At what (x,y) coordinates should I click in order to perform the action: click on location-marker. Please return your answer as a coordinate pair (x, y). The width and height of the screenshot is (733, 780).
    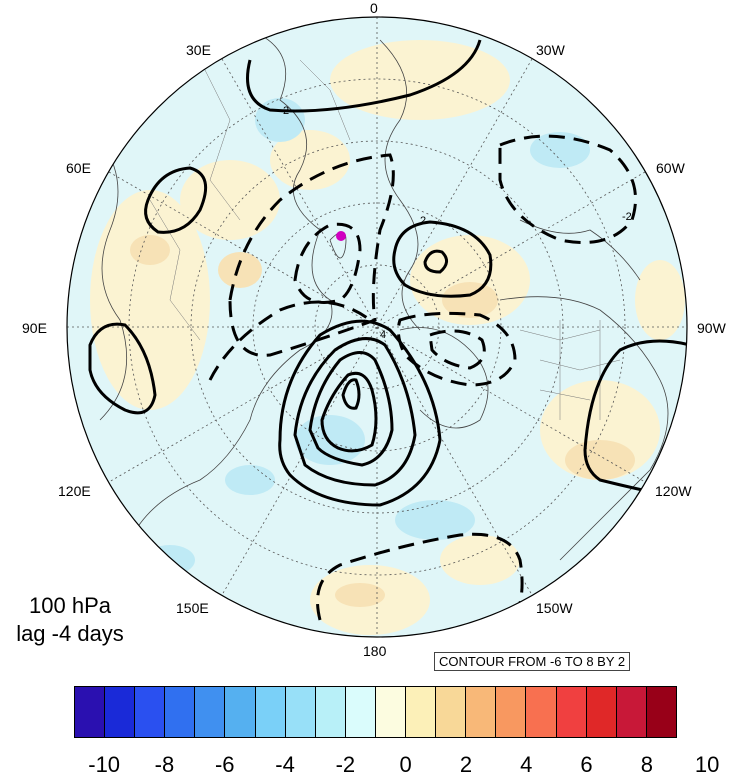
    Looking at the image, I should click on (341, 236).